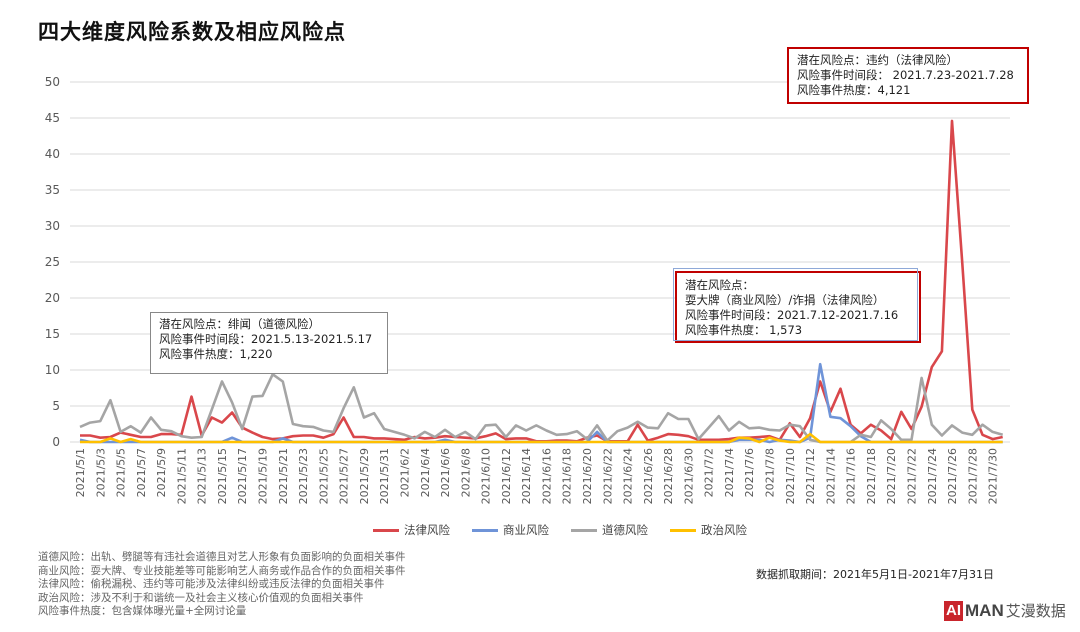 The image size is (1080, 632). I want to click on legend-item-law: 法律风险, so click(411, 530).